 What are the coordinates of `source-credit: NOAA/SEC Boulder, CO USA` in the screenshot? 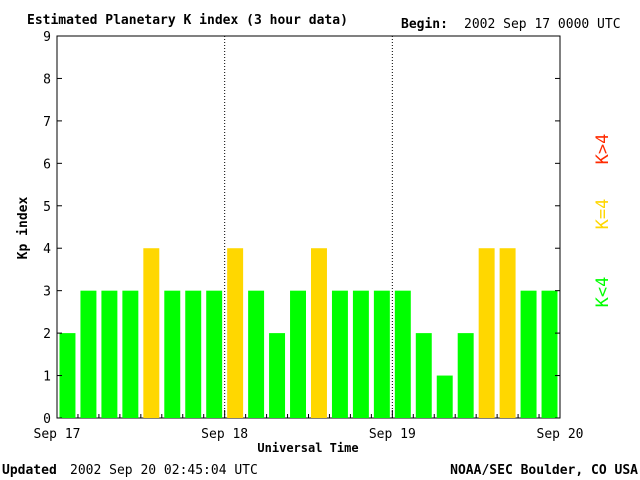 It's located at (544, 470).